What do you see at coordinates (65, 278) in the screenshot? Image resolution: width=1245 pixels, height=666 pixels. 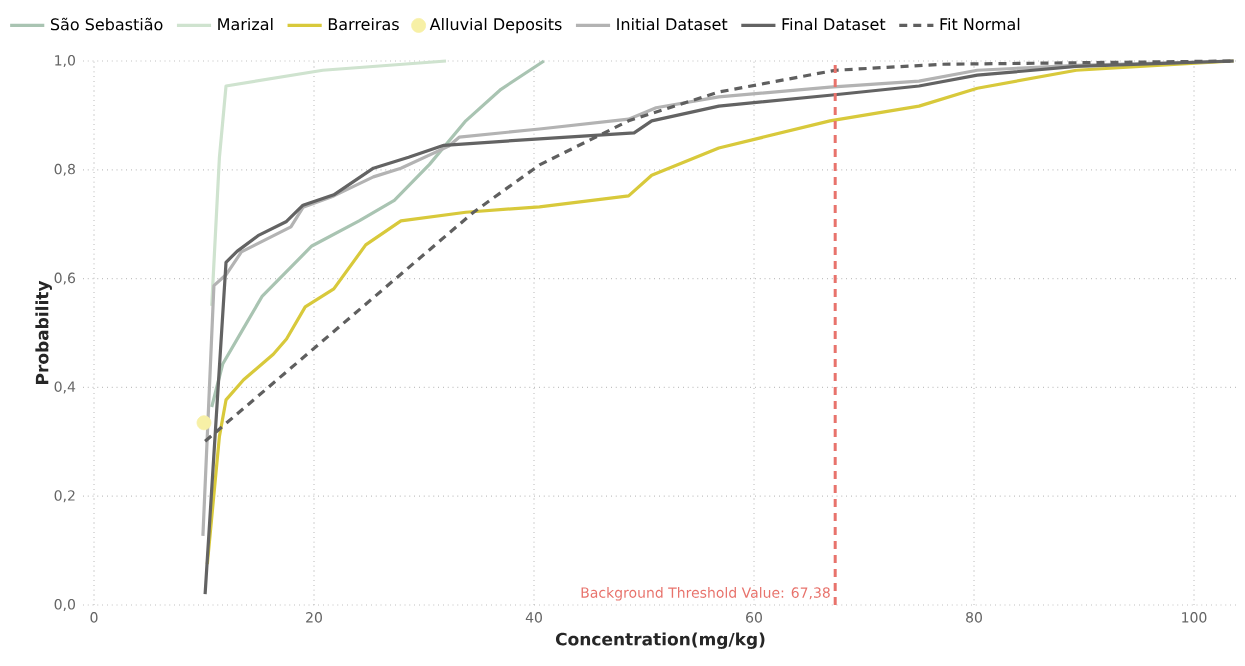 I see `y-tick-label: 0,6` at bounding box center [65, 278].